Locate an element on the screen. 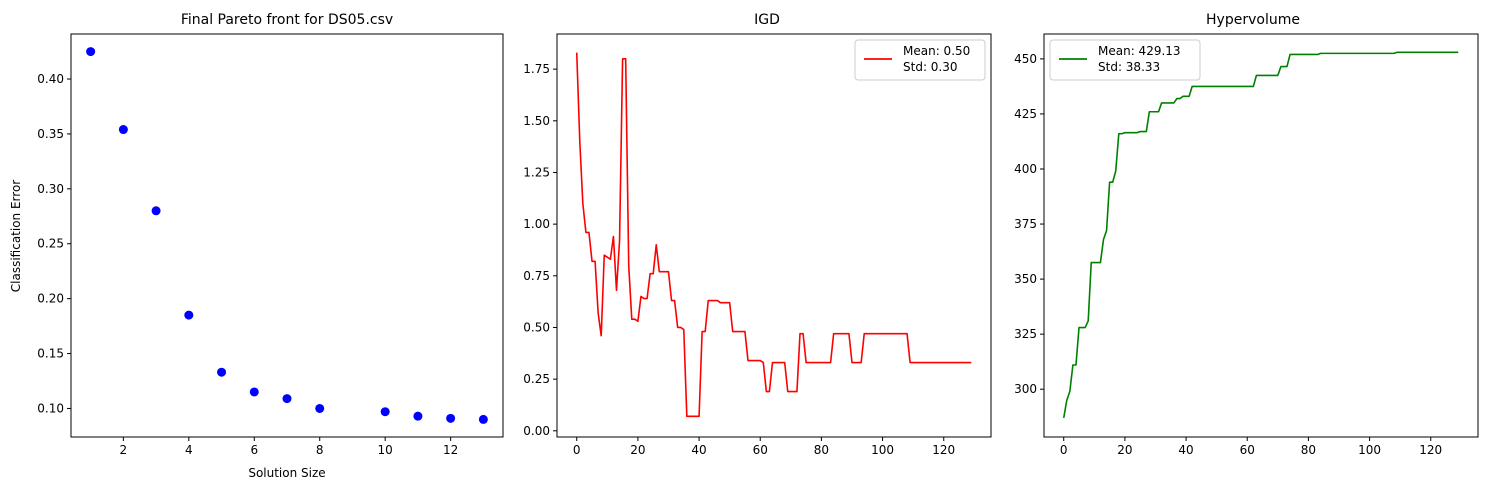 Image resolution: width=1489 pixels, height=490 pixels. igd-y-ticks: 0.00 0.25 0.50 0.75 1.00 1.25 1.50 1.75 is located at coordinates (540, 250).